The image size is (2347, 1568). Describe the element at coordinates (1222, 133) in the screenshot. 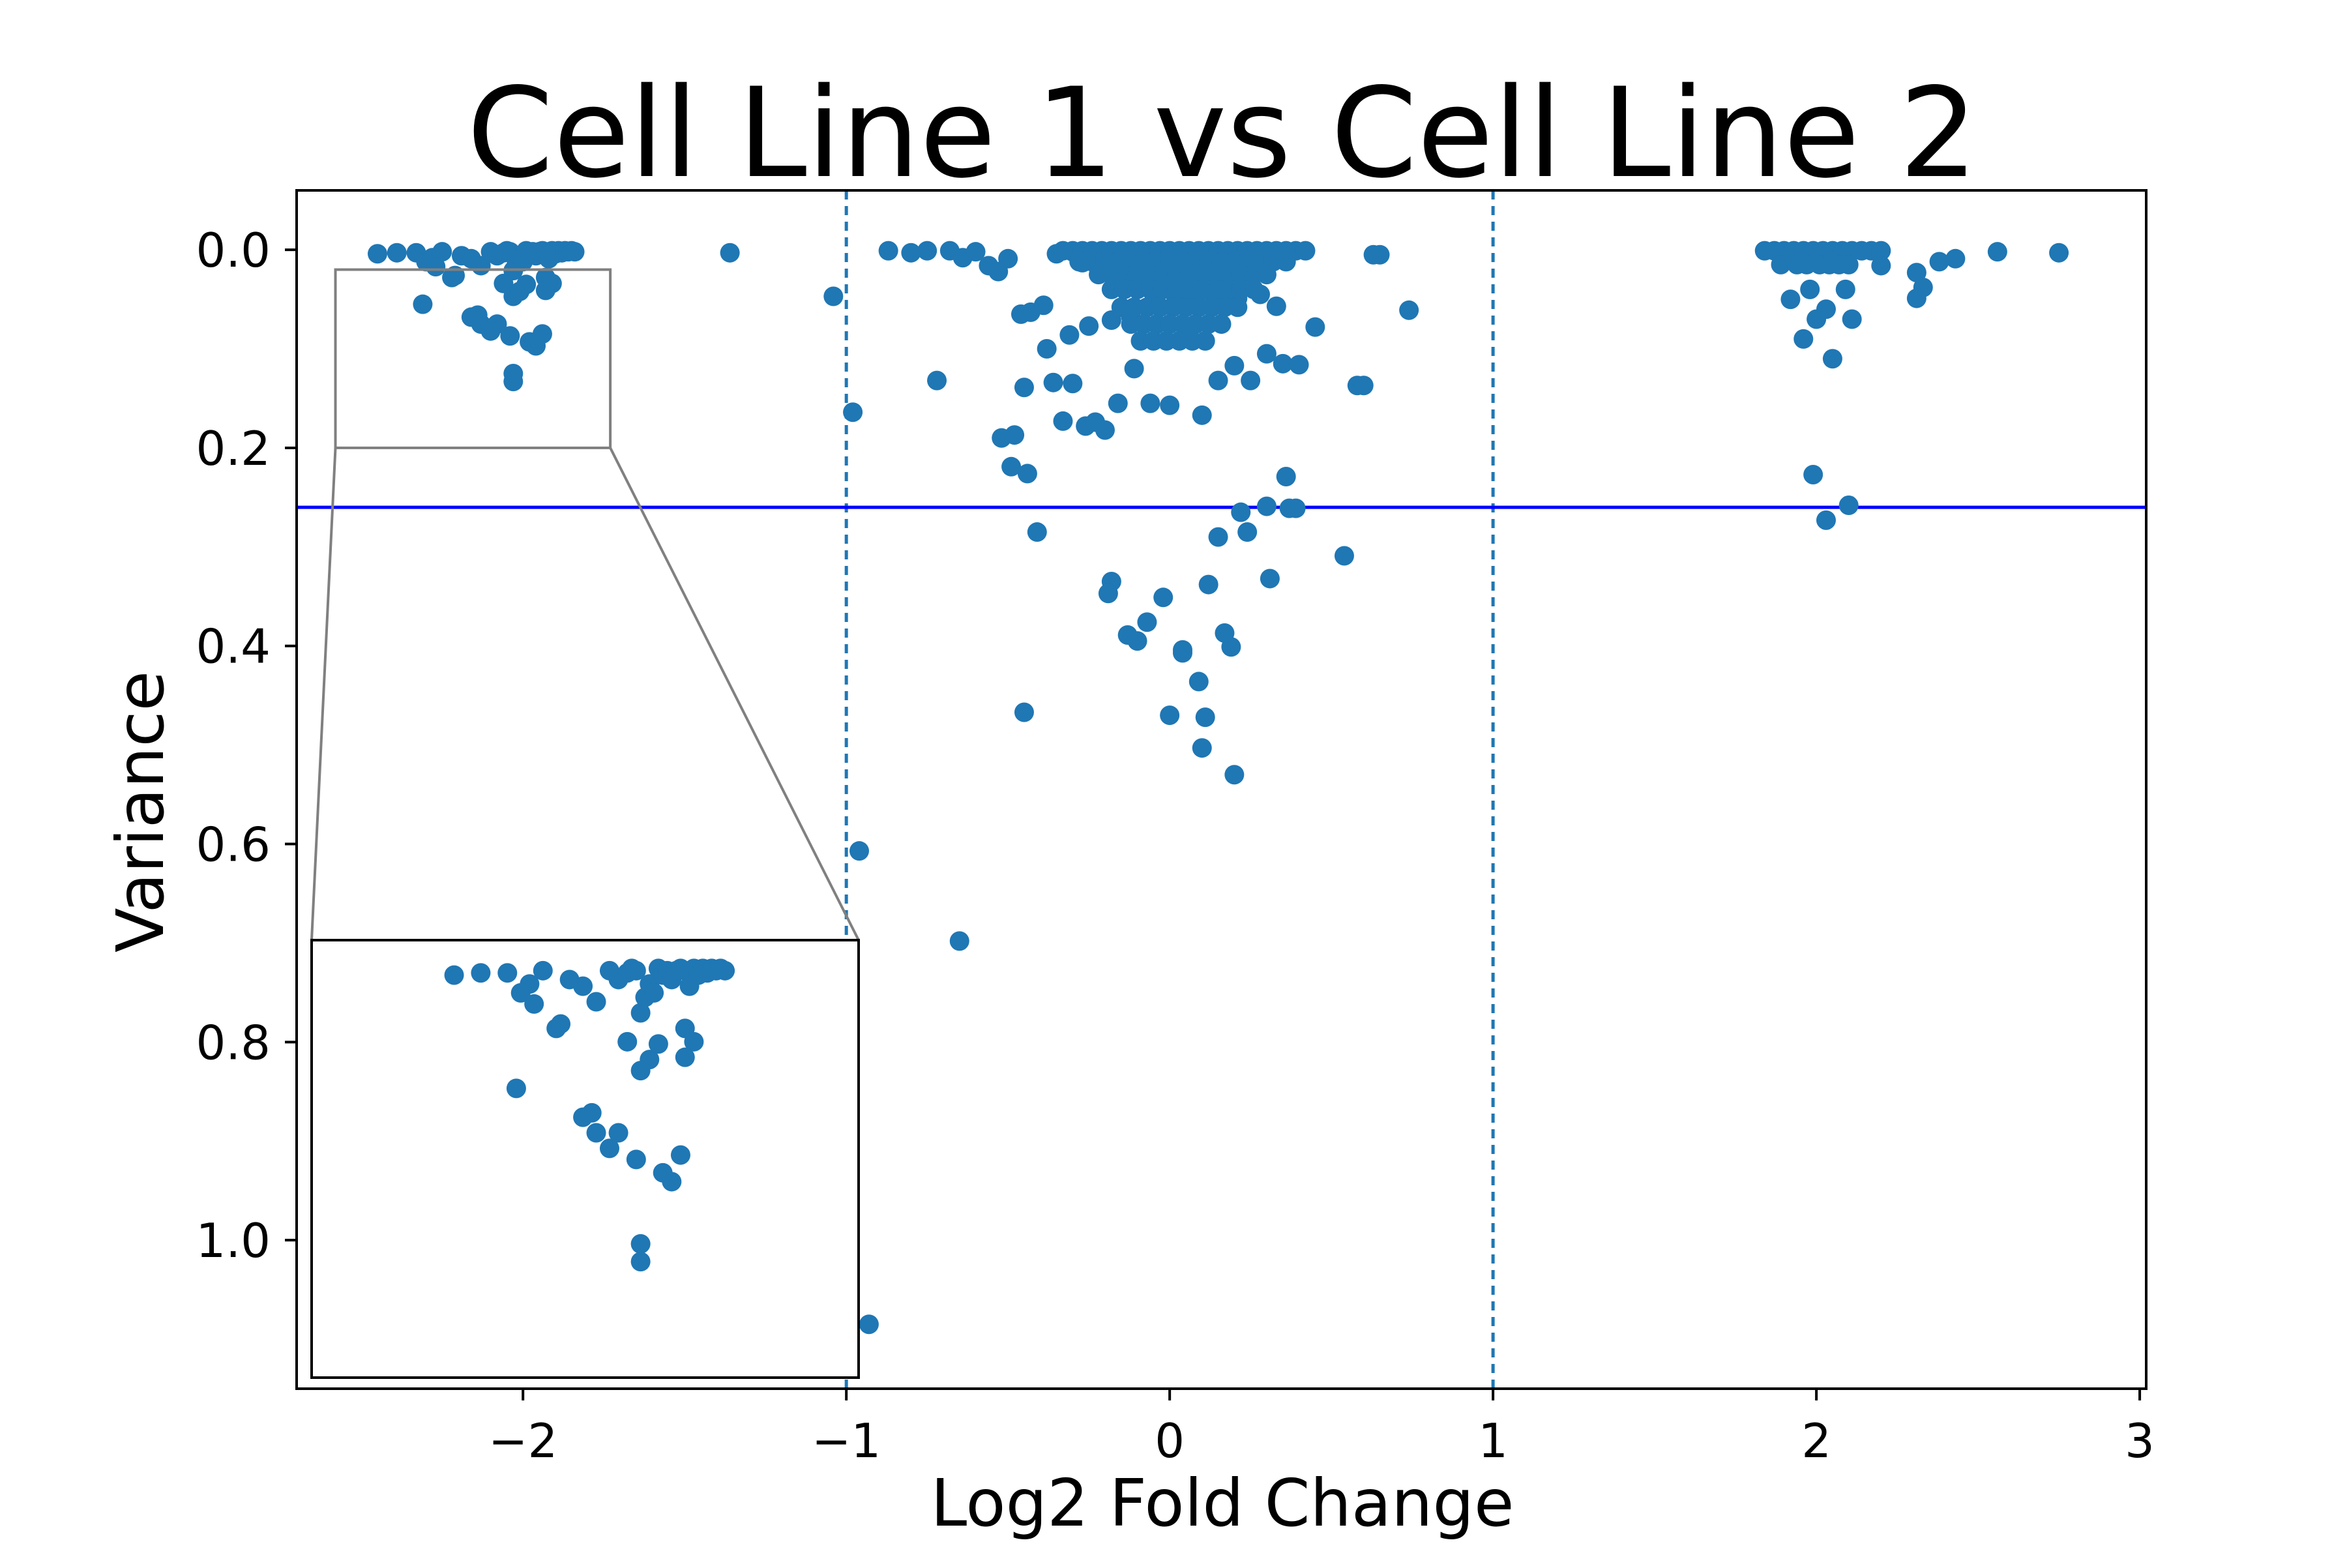

I see `chart-title: Cell Line 1 vs Cell Line 2` at that location.